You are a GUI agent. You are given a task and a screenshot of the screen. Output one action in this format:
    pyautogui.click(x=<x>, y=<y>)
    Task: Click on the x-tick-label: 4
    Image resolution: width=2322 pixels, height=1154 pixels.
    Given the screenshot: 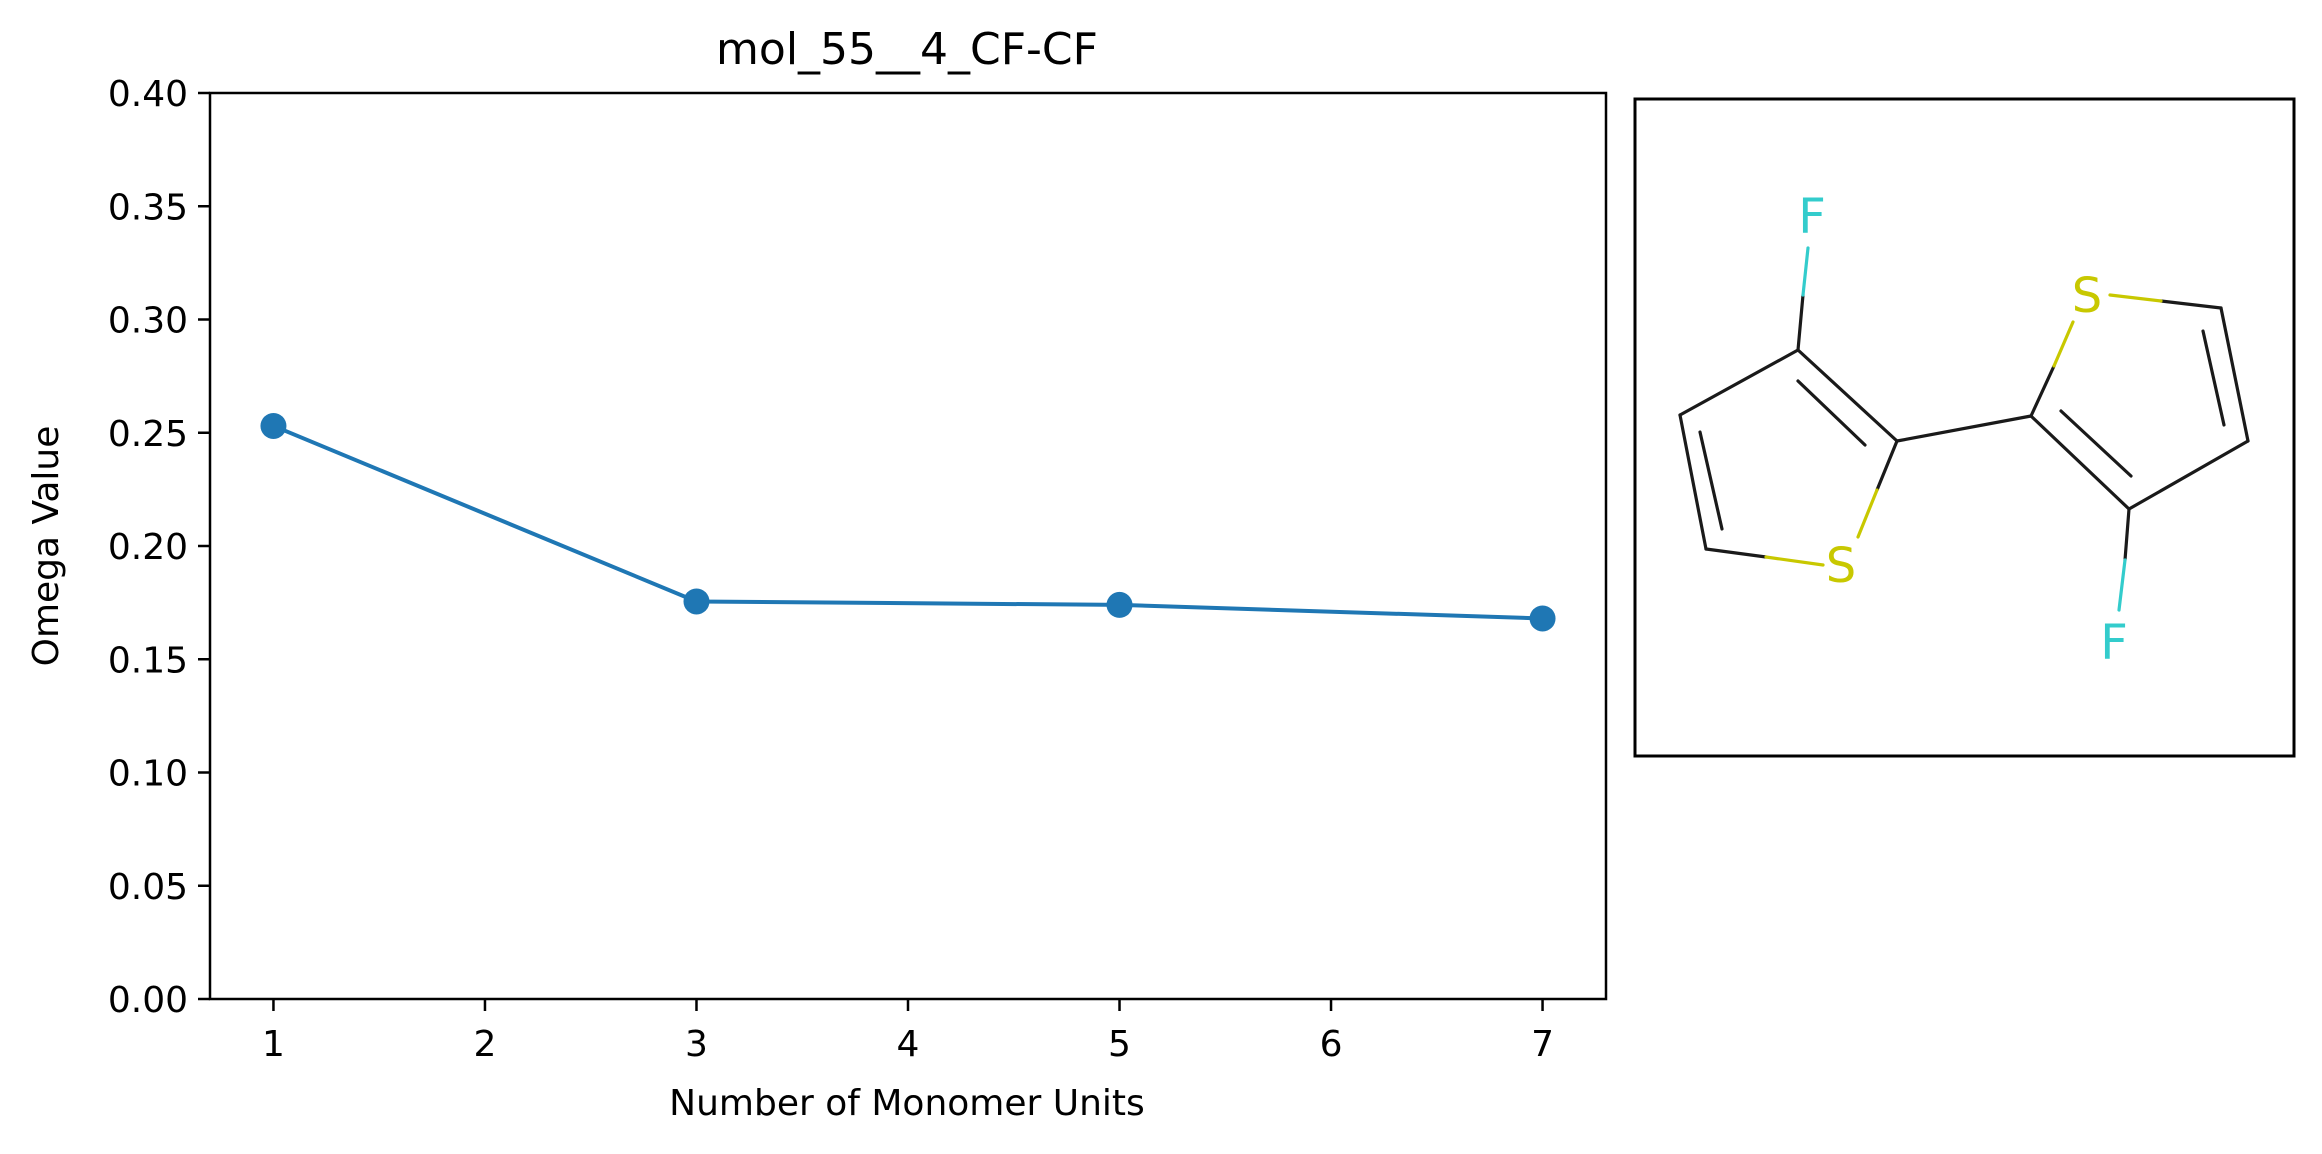 What is the action you would take?
    pyautogui.click(x=908, y=1044)
    